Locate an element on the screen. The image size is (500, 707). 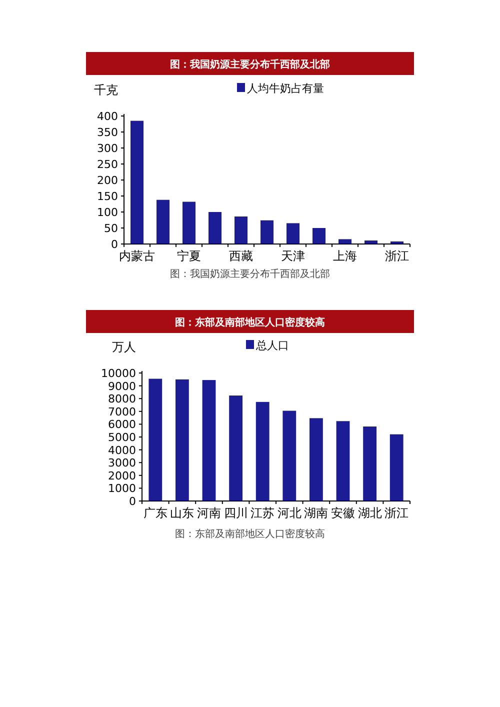
chart-title: 图：东部及南部地区人口密度较高 is located at coordinates (250, 322).